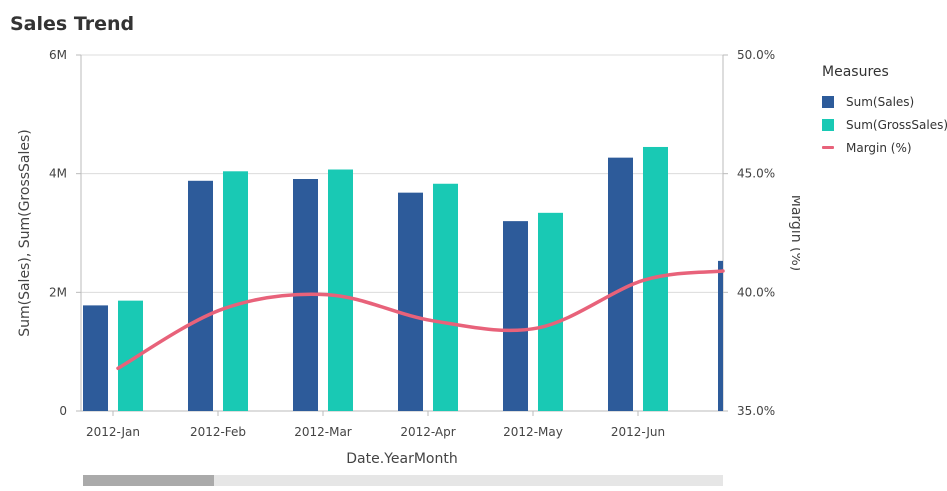 The height and width of the screenshot is (491, 947). Describe the element at coordinates (72, 24) in the screenshot. I see `chart-title: Sales Trend` at that location.